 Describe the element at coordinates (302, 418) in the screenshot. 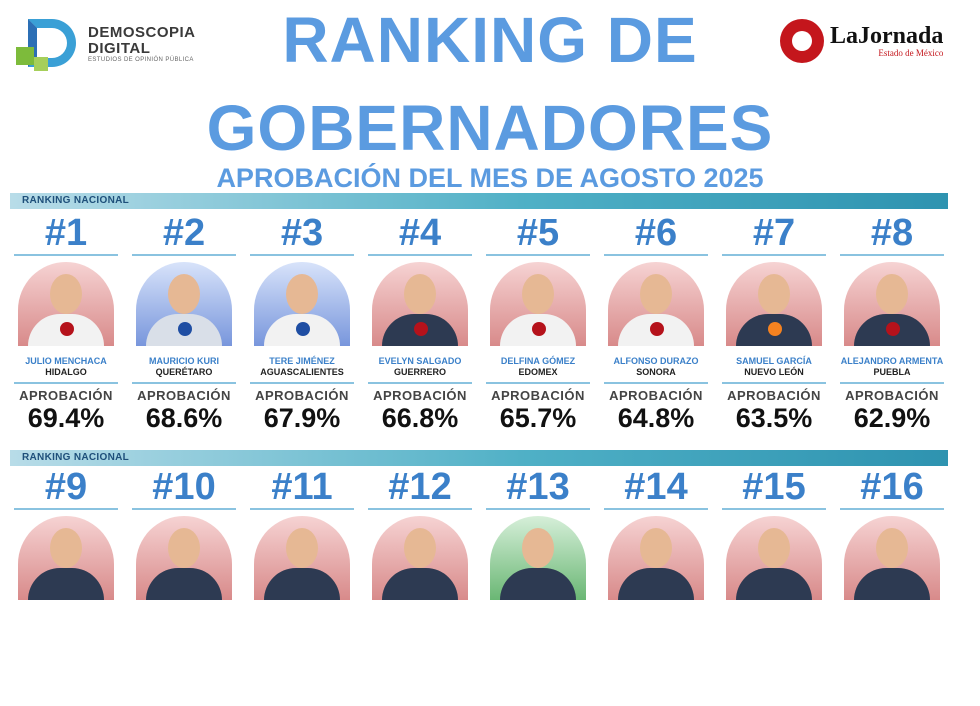

I see `approval-value: 67.9%` at that location.